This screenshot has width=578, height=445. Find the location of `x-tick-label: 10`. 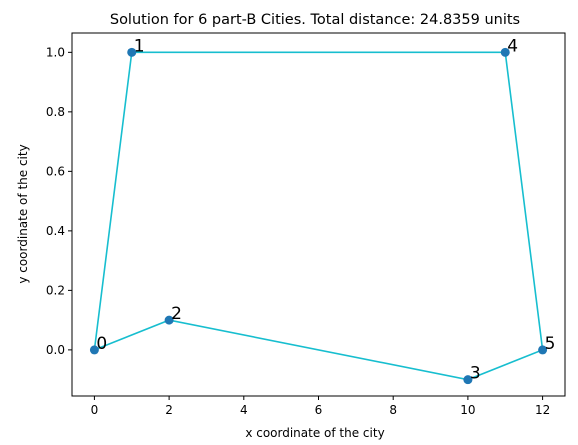

x-tick-label: 10 is located at coordinates (467, 410).